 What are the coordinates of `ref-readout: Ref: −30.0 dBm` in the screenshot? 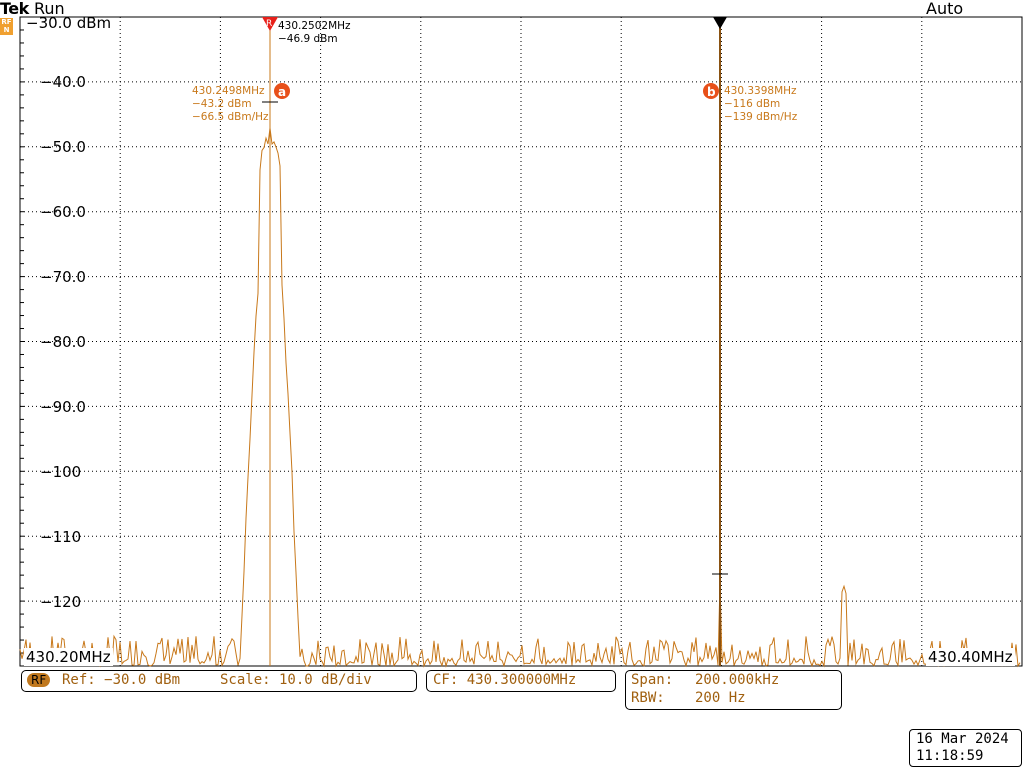 It's located at (121, 680).